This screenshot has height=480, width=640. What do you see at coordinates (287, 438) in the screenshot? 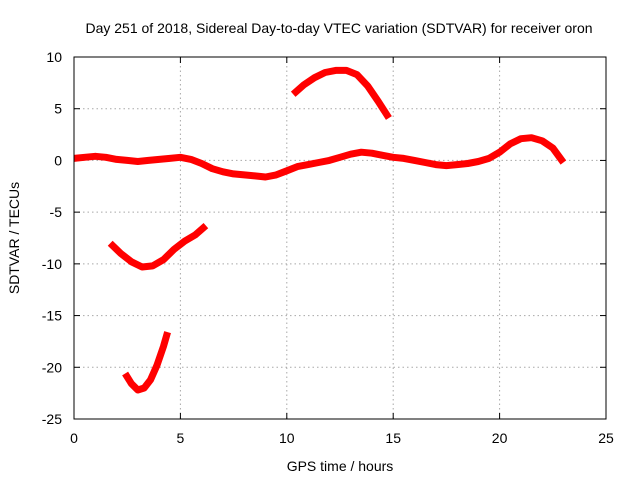
I see `x-tick-label: 10` at bounding box center [287, 438].